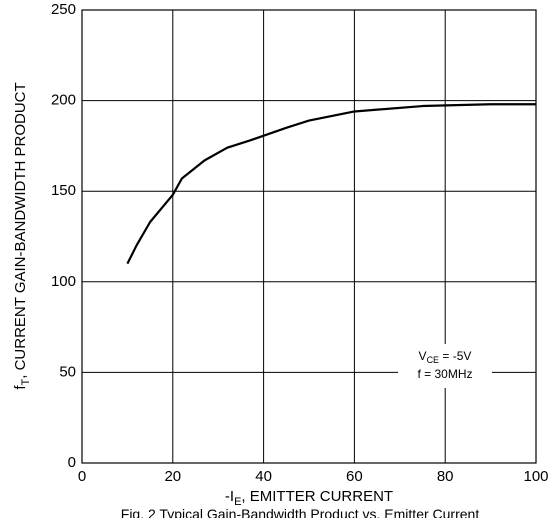  I want to click on y-tick-label: 250, so click(63, 9).